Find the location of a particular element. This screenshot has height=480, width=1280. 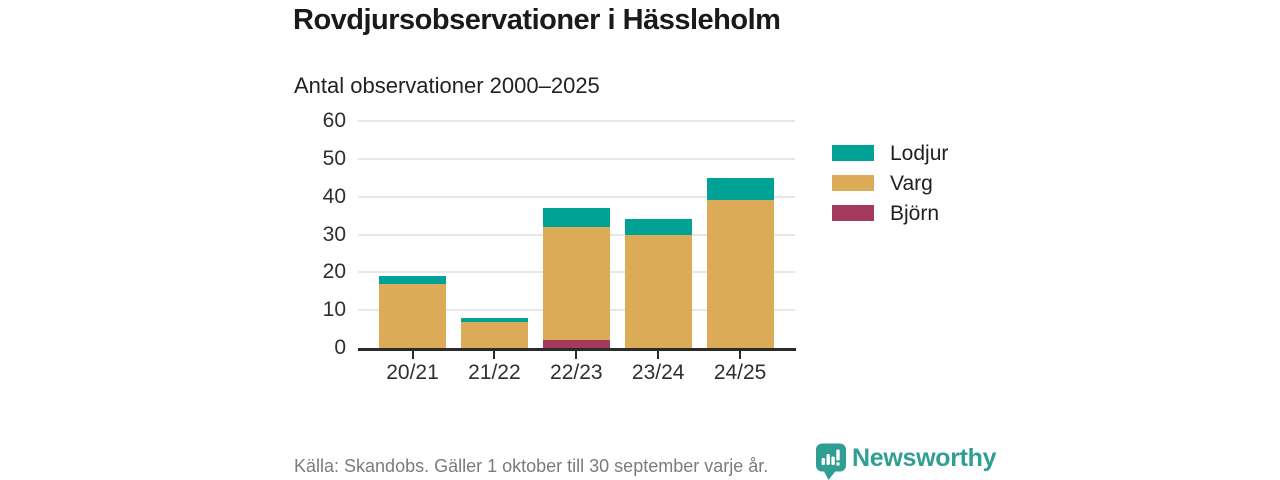

y-axis-tick-label: 20 is located at coordinates (334, 272).